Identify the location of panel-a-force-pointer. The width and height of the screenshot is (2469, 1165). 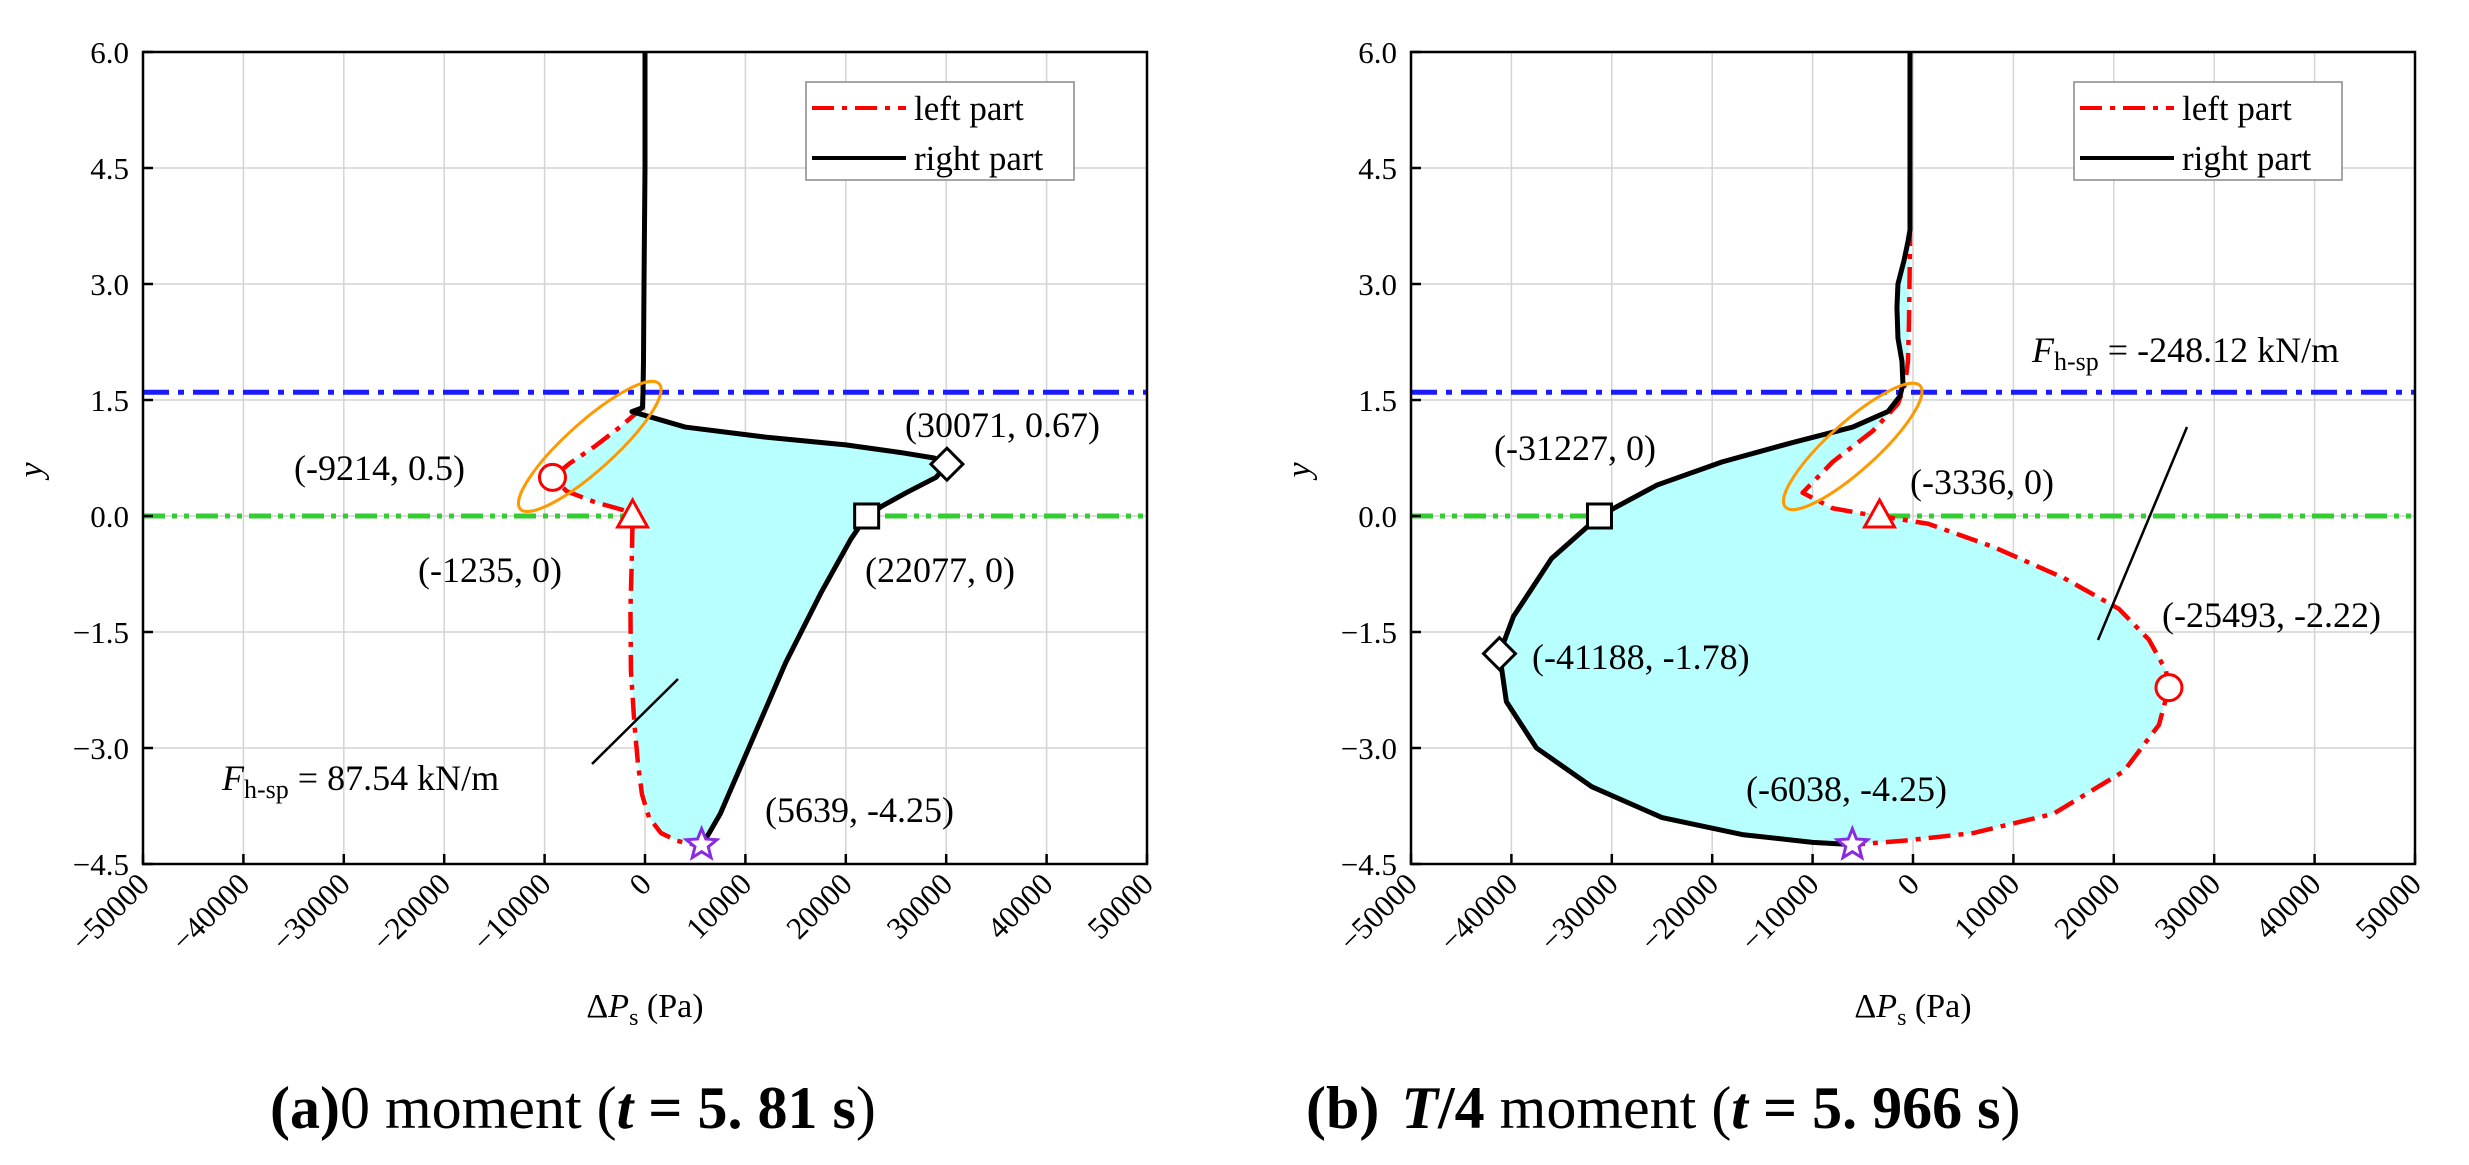
(635, 721).